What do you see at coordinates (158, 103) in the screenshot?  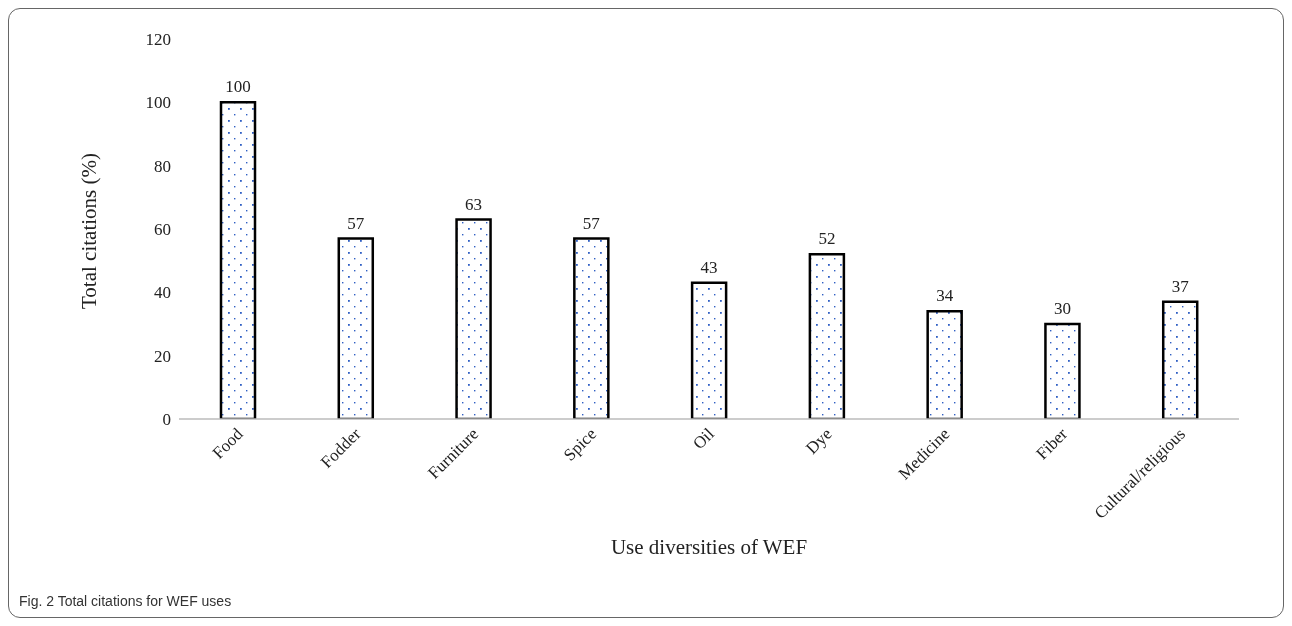 I see `y-tick-label: 100` at bounding box center [158, 103].